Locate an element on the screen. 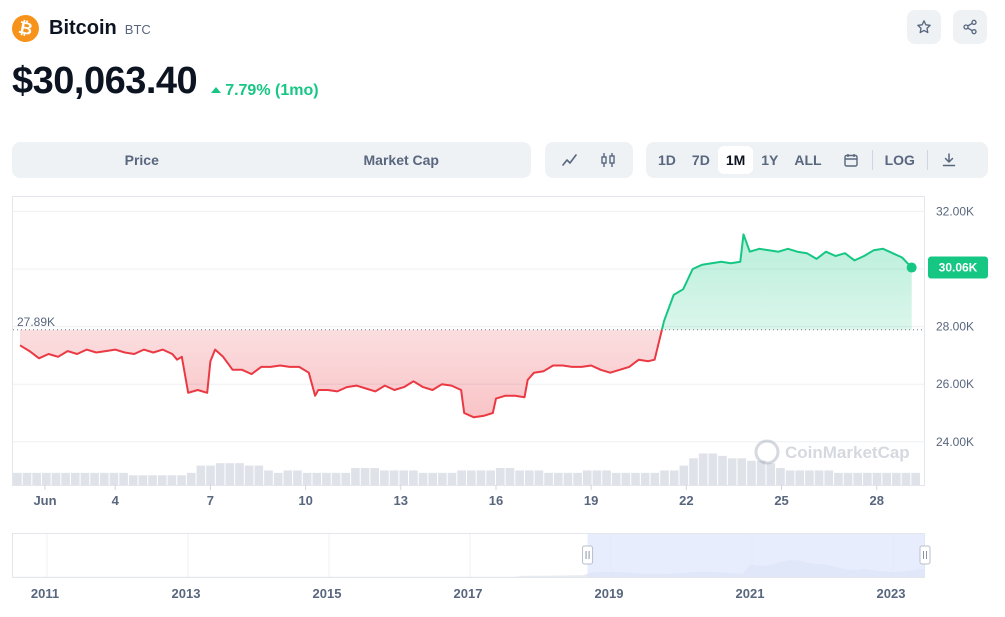 The image size is (1005, 617). x-tick-label: 25 is located at coordinates (781, 500).